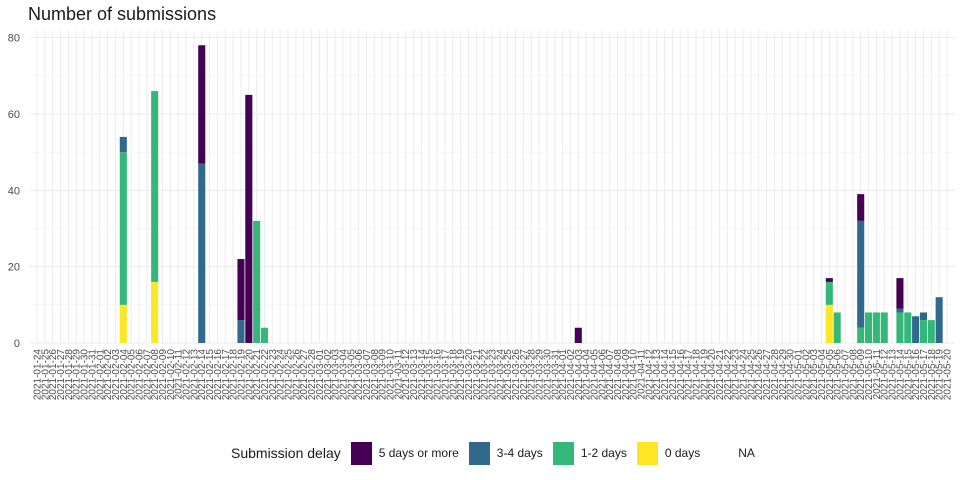  Describe the element at coordinates (53, 375) in the screenshot. I see `x-tick-label: 2021-01-26` at that location.